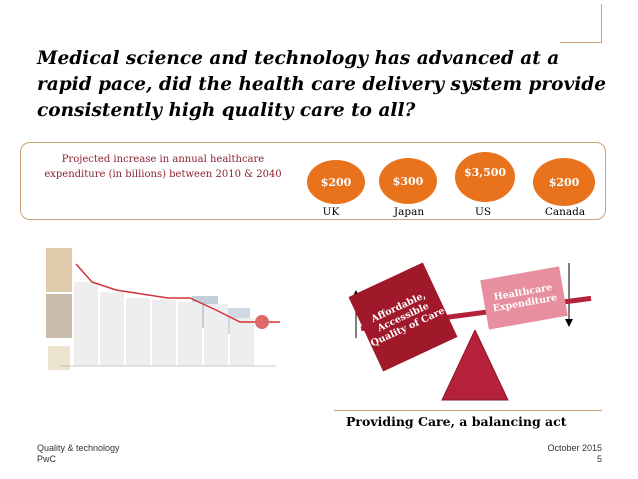 The height and width of the screenshot is (479, 638). I want to click on country-canada: Canada, so click(565, 212).